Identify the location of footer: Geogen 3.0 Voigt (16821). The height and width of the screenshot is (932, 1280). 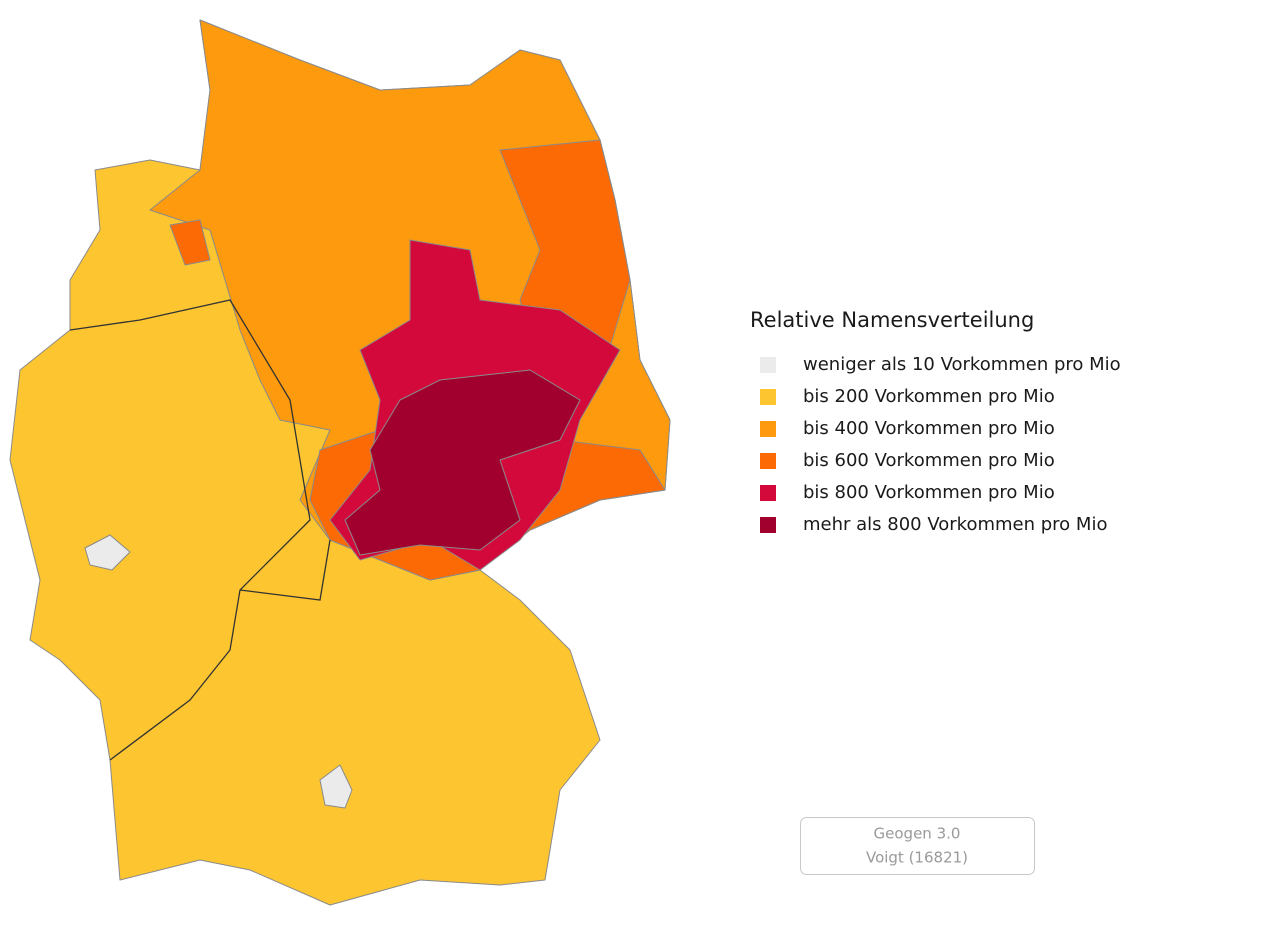
(917, 846).